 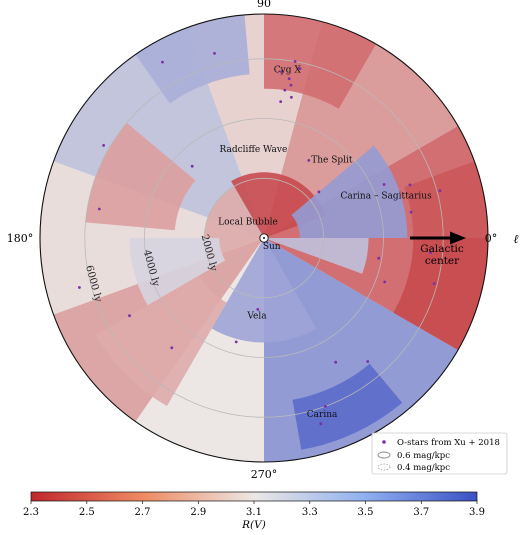 What do you see at coordinates (477, 512) in the screenshot?
I see `colorbar-tick-label: 3.9` at bounding box center [477, 512].